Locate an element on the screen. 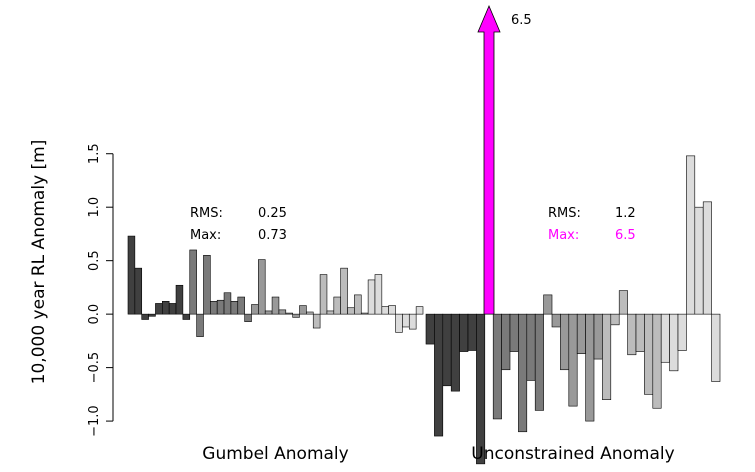 The height and width of the screenshot is (472, 755). y-tick-label: −0.5 is located at coordinates (94, 368).